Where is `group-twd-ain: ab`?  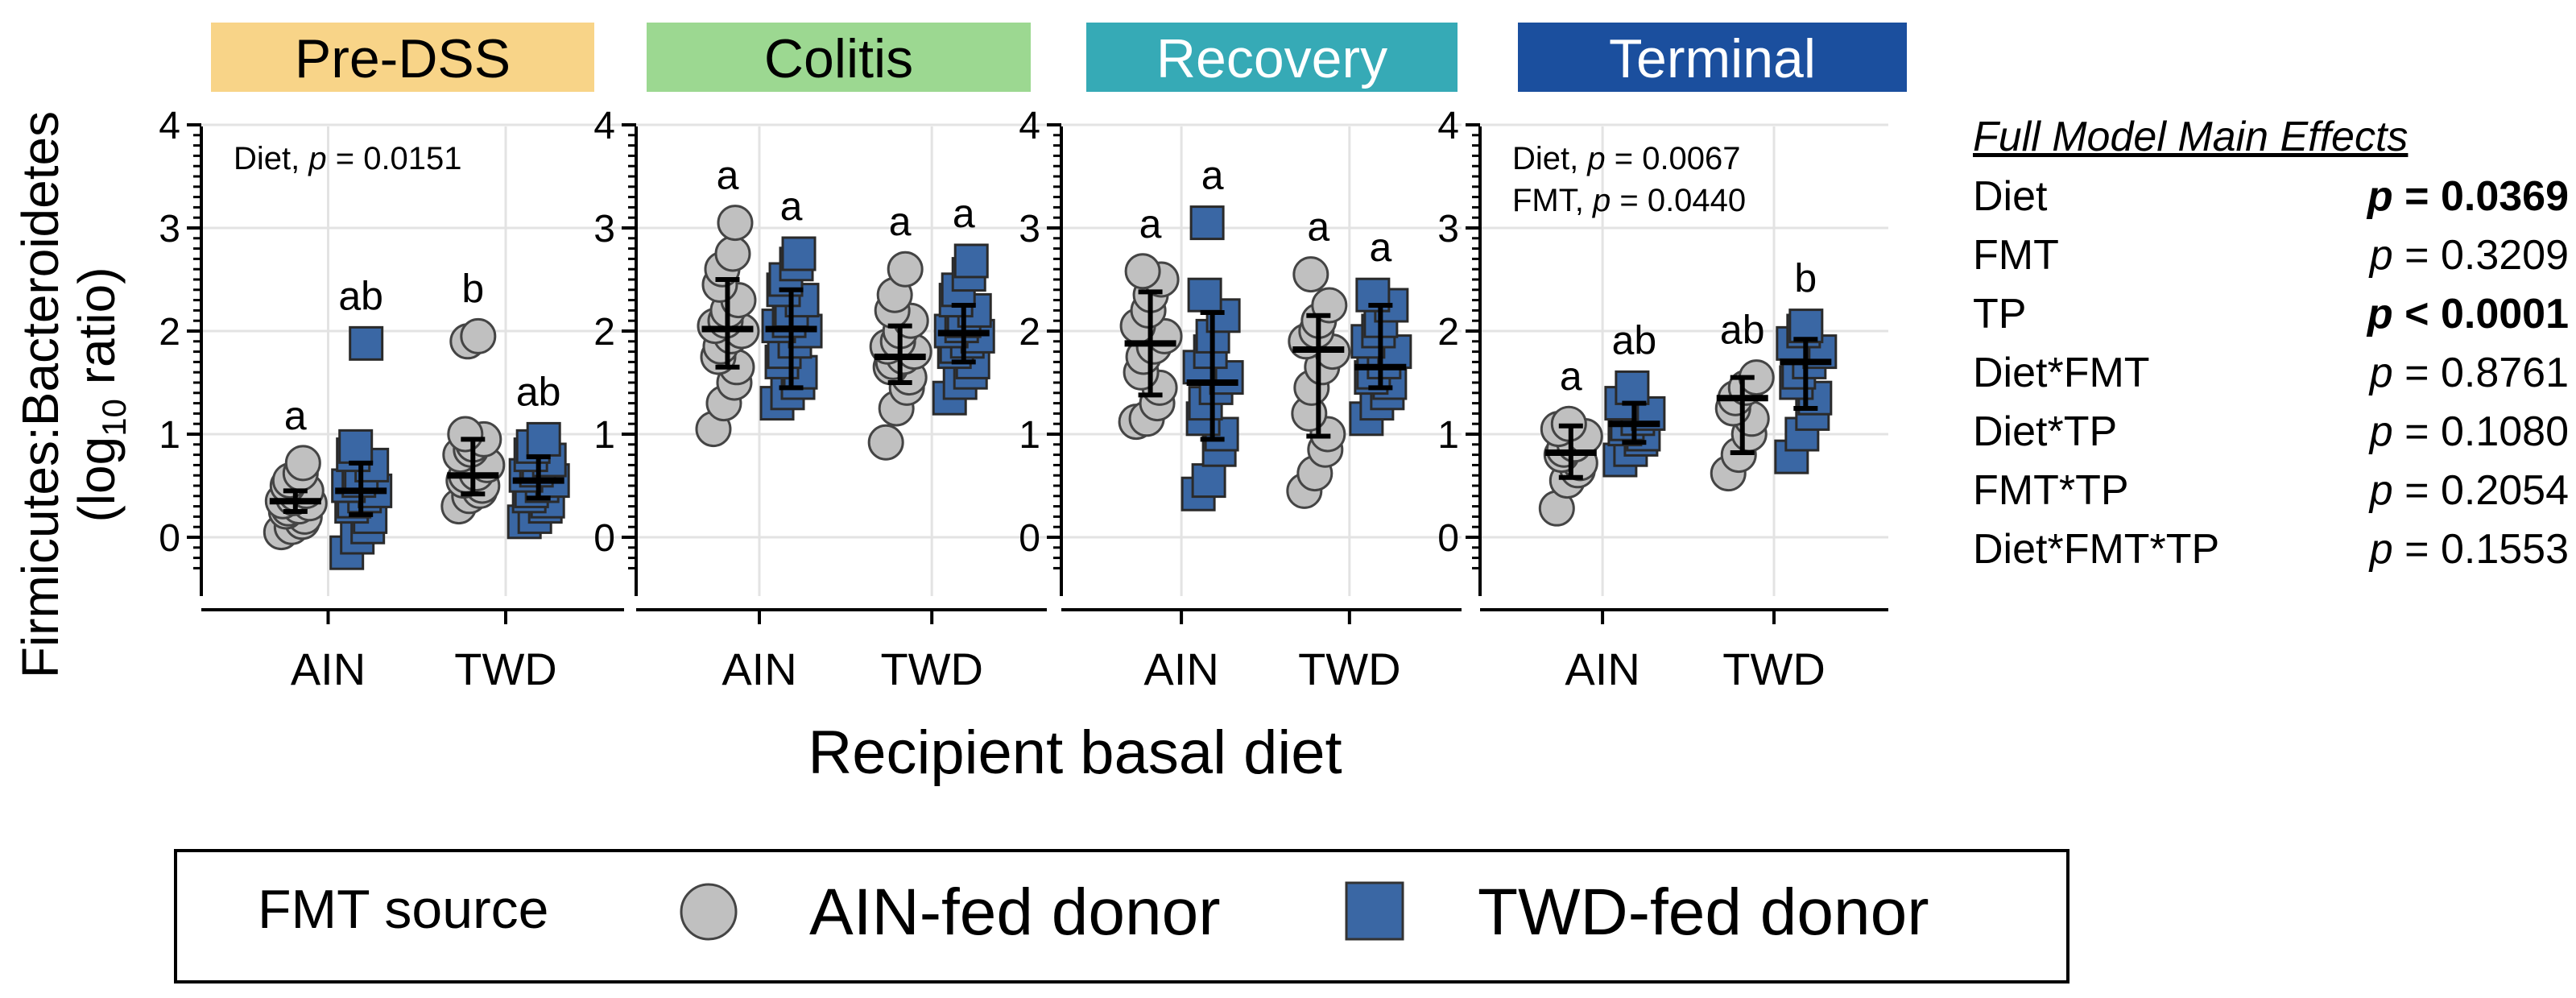
group-twd-ain: ab is located at coordinates (1743, 400).